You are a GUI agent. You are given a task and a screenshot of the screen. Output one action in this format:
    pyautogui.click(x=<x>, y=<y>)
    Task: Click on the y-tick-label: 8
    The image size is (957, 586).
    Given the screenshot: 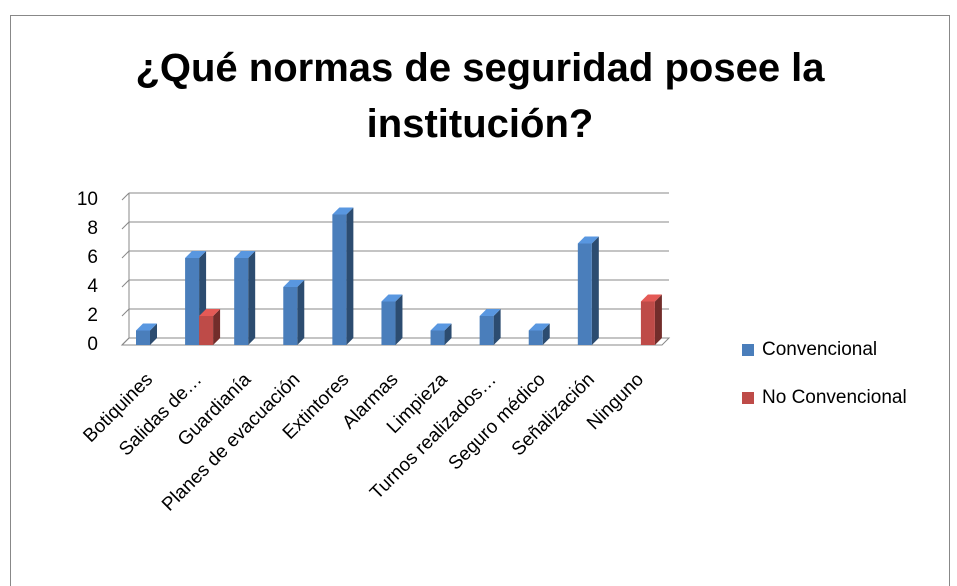 What is the action you would take?
    pyautogui.click(x=92, y=228)
    